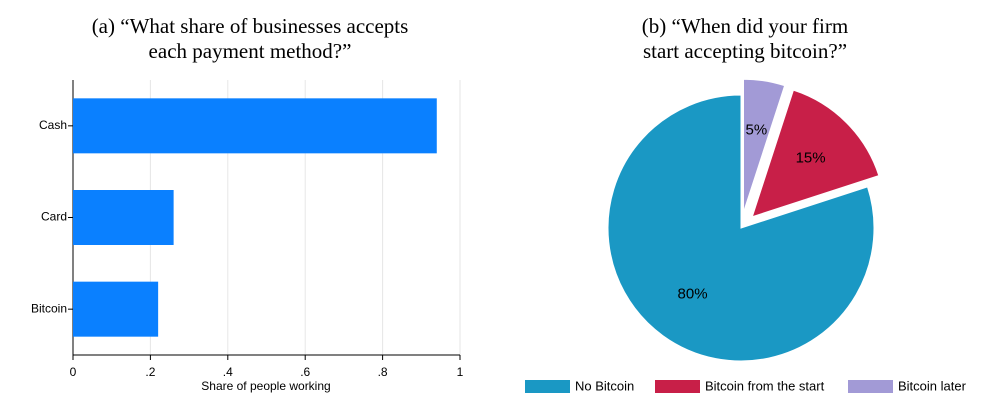 This screenshot has height=416, width=1000. What do you see at coordinates (745, 26) in the screenshot?
I see `chart-title: (b) “When did your firm` at bounding box center [745, 26].